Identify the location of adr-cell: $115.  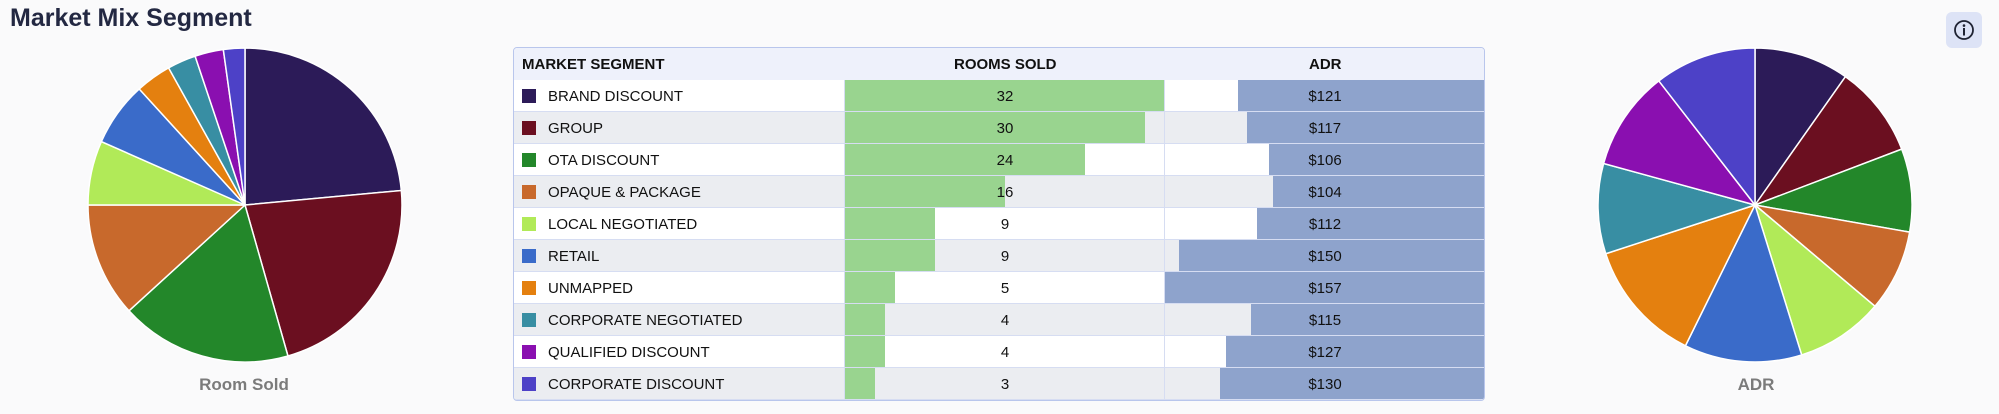
(1324, 319).